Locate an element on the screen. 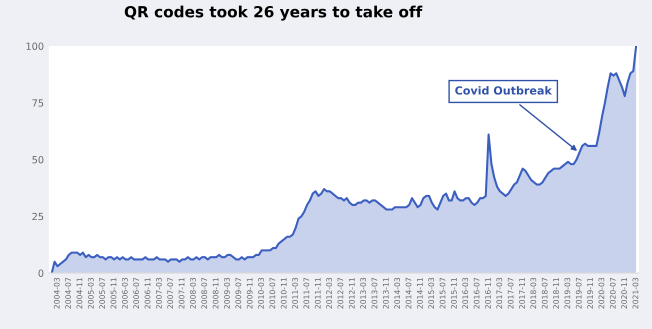 The width and height of the screenshot is (652, 329). chart-title: QR codes took 26 years to take off is located at coordinates (273, 13).